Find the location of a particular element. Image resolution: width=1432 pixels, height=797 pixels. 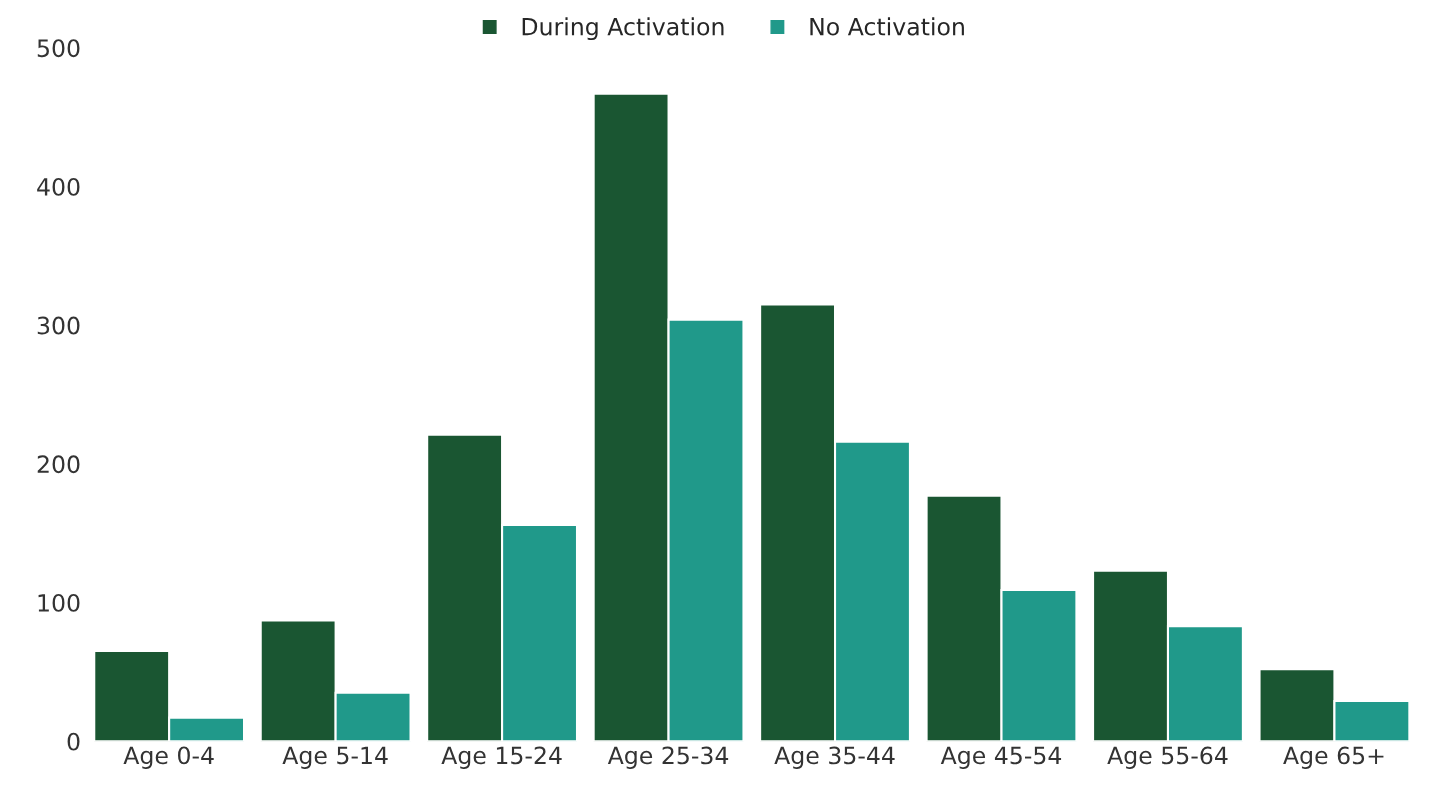

x-tick-label: Age 55-64 is located at coordinates (1167, 757).